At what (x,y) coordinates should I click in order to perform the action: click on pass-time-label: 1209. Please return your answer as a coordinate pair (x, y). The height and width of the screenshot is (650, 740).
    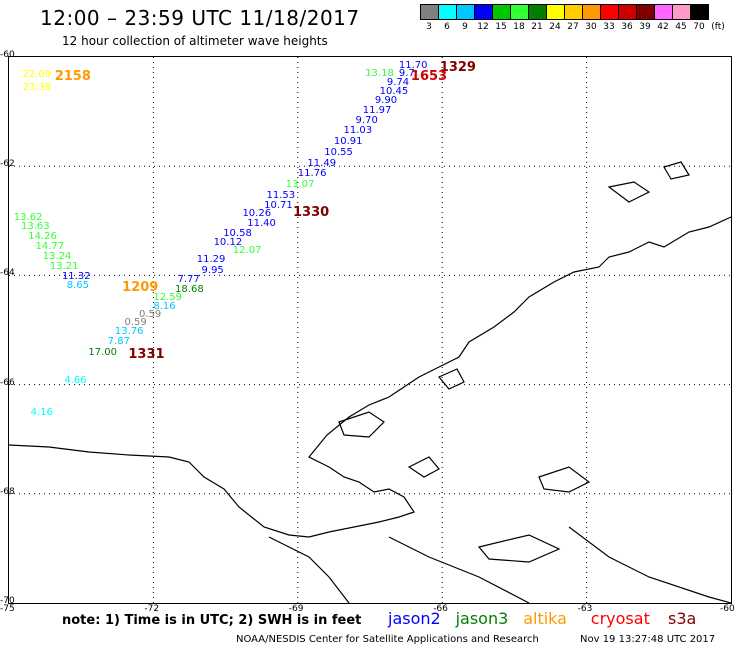
    Looking at the image, I should click on (140, 287).